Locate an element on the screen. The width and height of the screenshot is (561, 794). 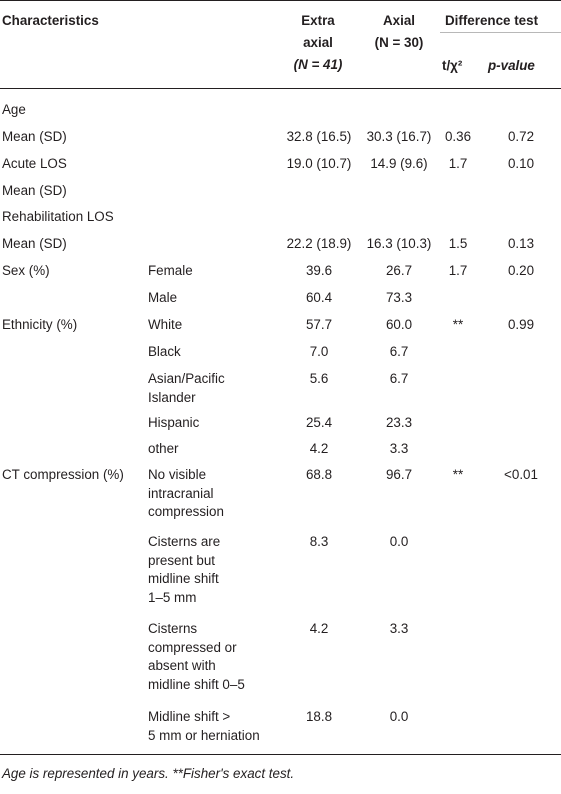
row-extra-axial-value: 22.2 (18.9) is located at coordinates (319, 243).